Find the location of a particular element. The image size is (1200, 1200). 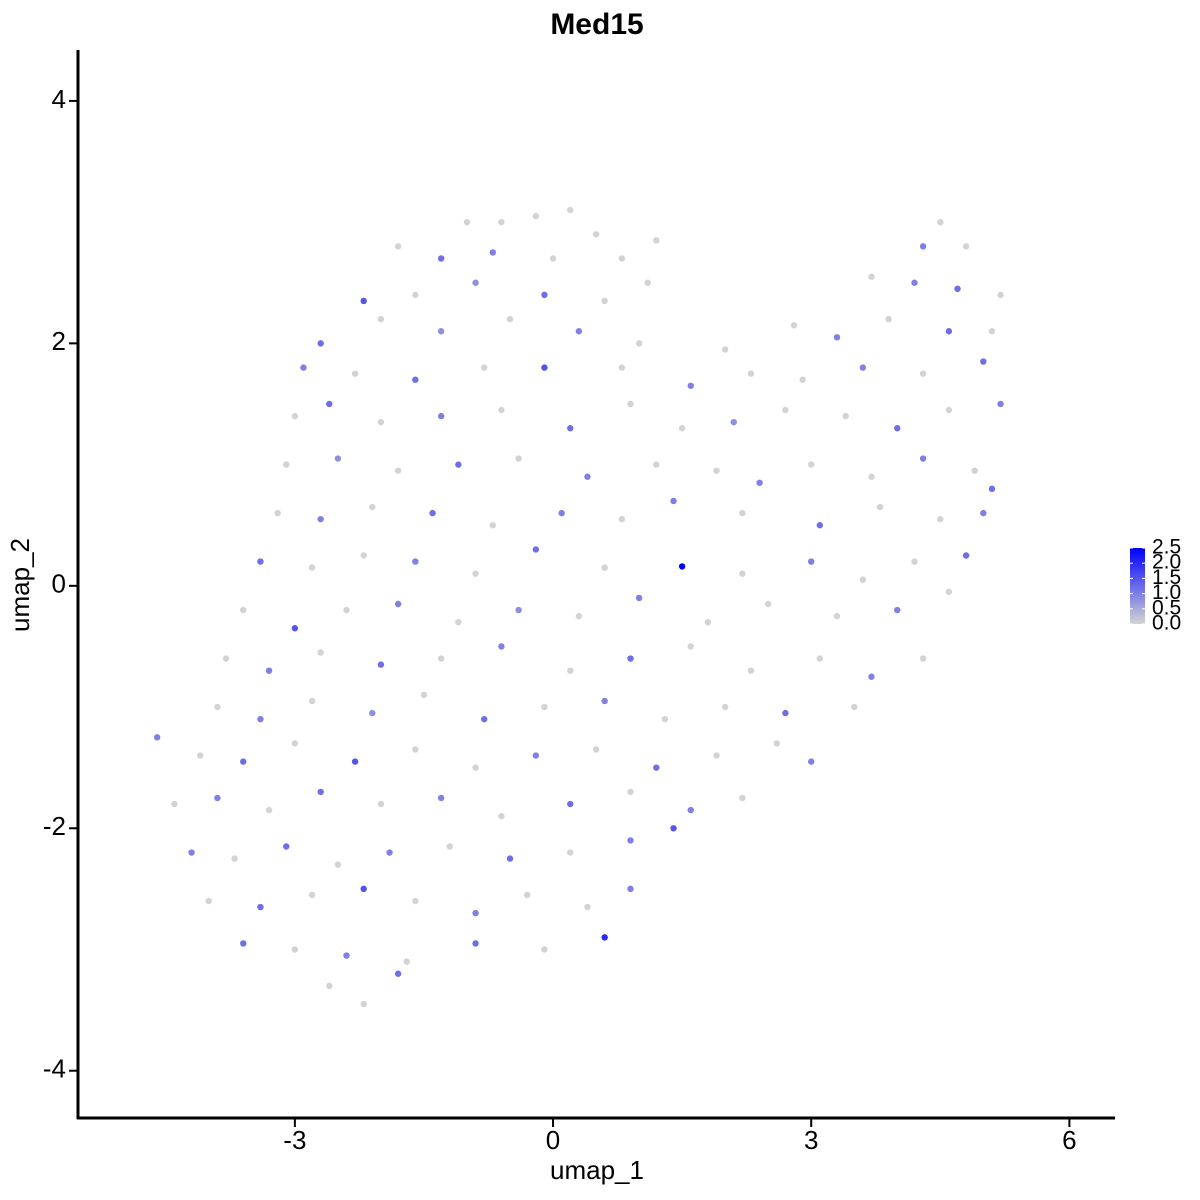

colorbar-label: 2.5 is located at coordinates (1166, 547).